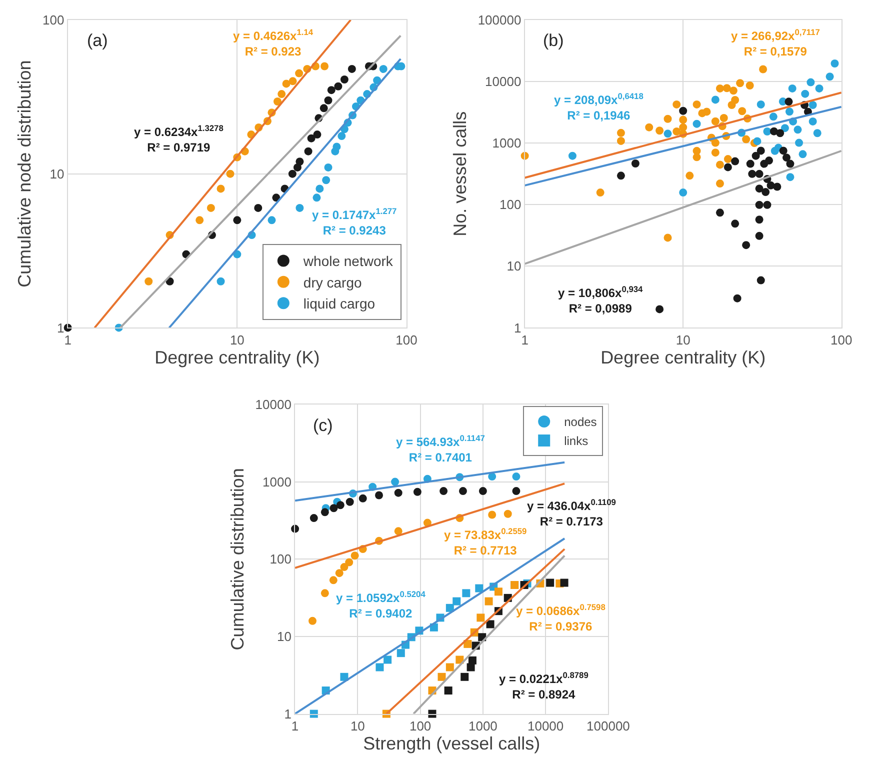  What do you see at coordinates (24, 174) in the screenshot?
I see `y-axis-title: Cumulative node distribution` at bounding box center [24, 174].